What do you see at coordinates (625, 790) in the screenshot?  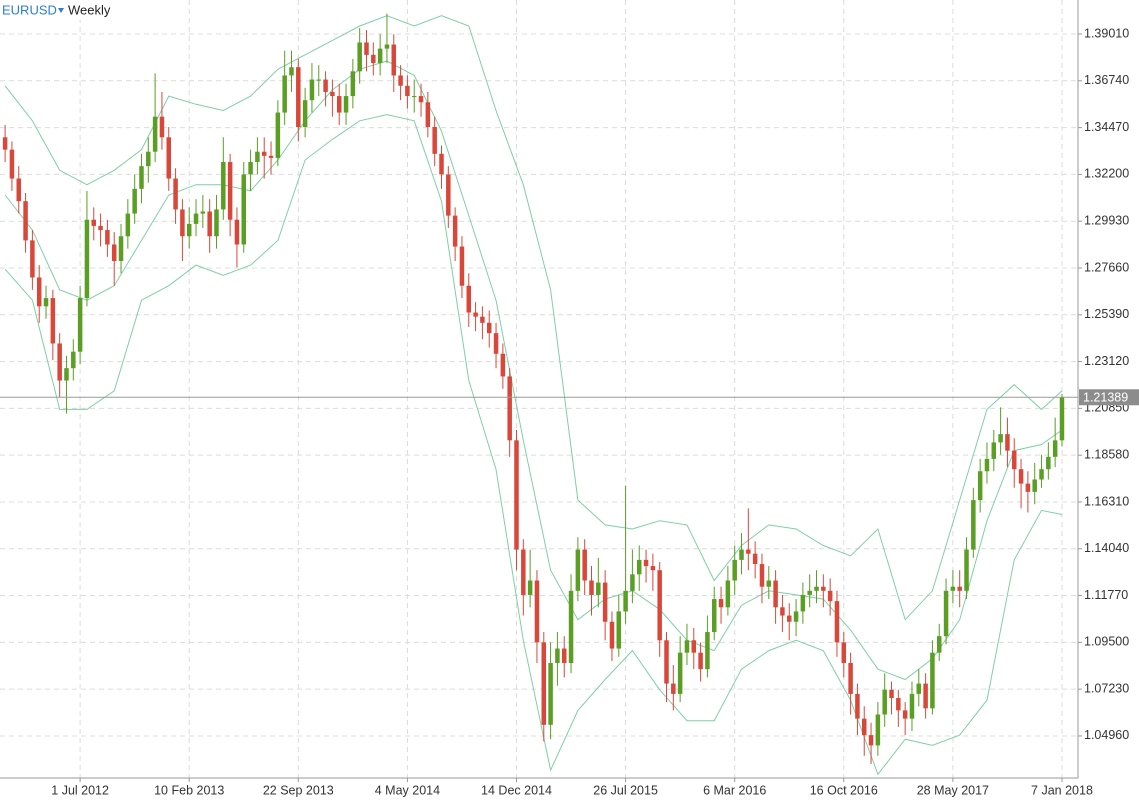 I see `x-tick-label: 26 Jul 2015` at bounding box center [625, 790].